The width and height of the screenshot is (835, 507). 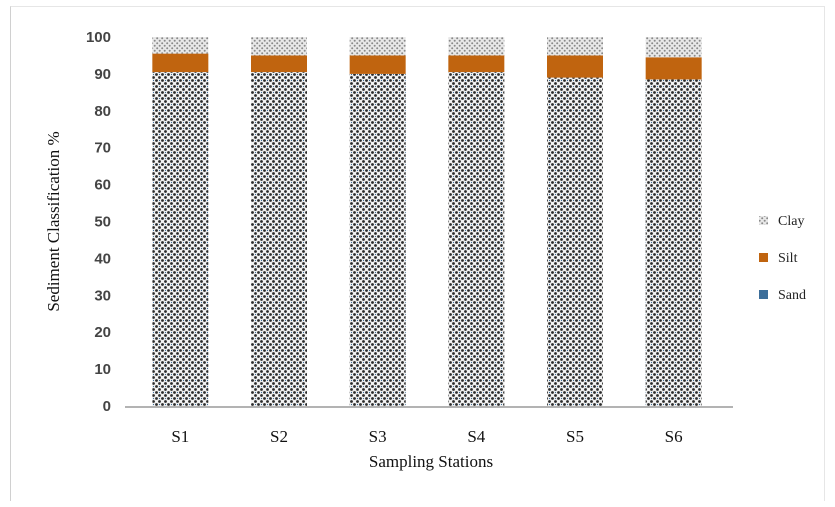 I want to click on y-tick-label: 30, so click(x=102, y=295).